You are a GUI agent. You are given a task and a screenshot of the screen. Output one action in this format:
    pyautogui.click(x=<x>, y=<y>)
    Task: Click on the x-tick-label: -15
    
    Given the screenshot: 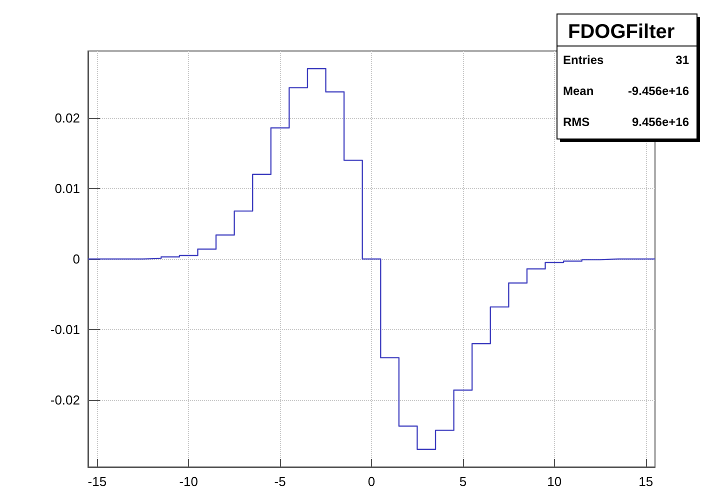 What is the action you would take?
    pyautogui.click(x=97, y=481)
    